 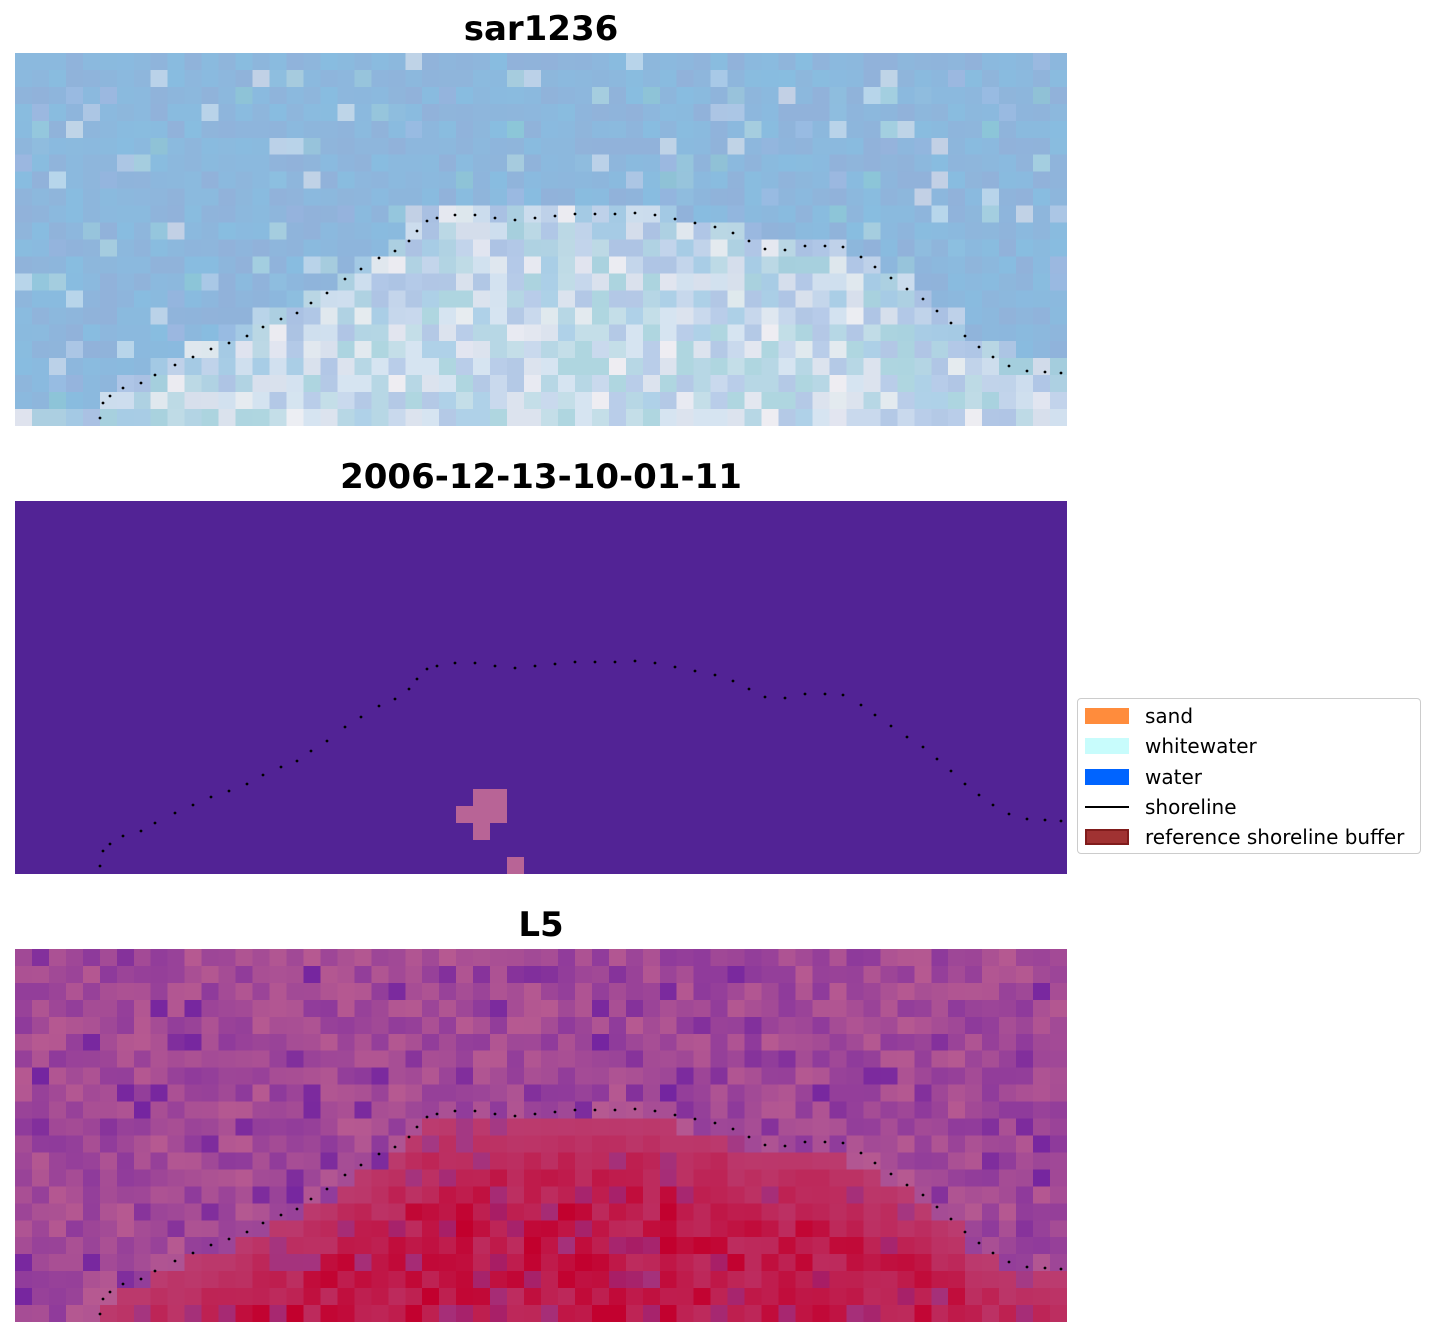 What do you see at coordinates (1173, 777) in the screenshot?
I see `legend-label: water` at bounding box center [1173, 777].